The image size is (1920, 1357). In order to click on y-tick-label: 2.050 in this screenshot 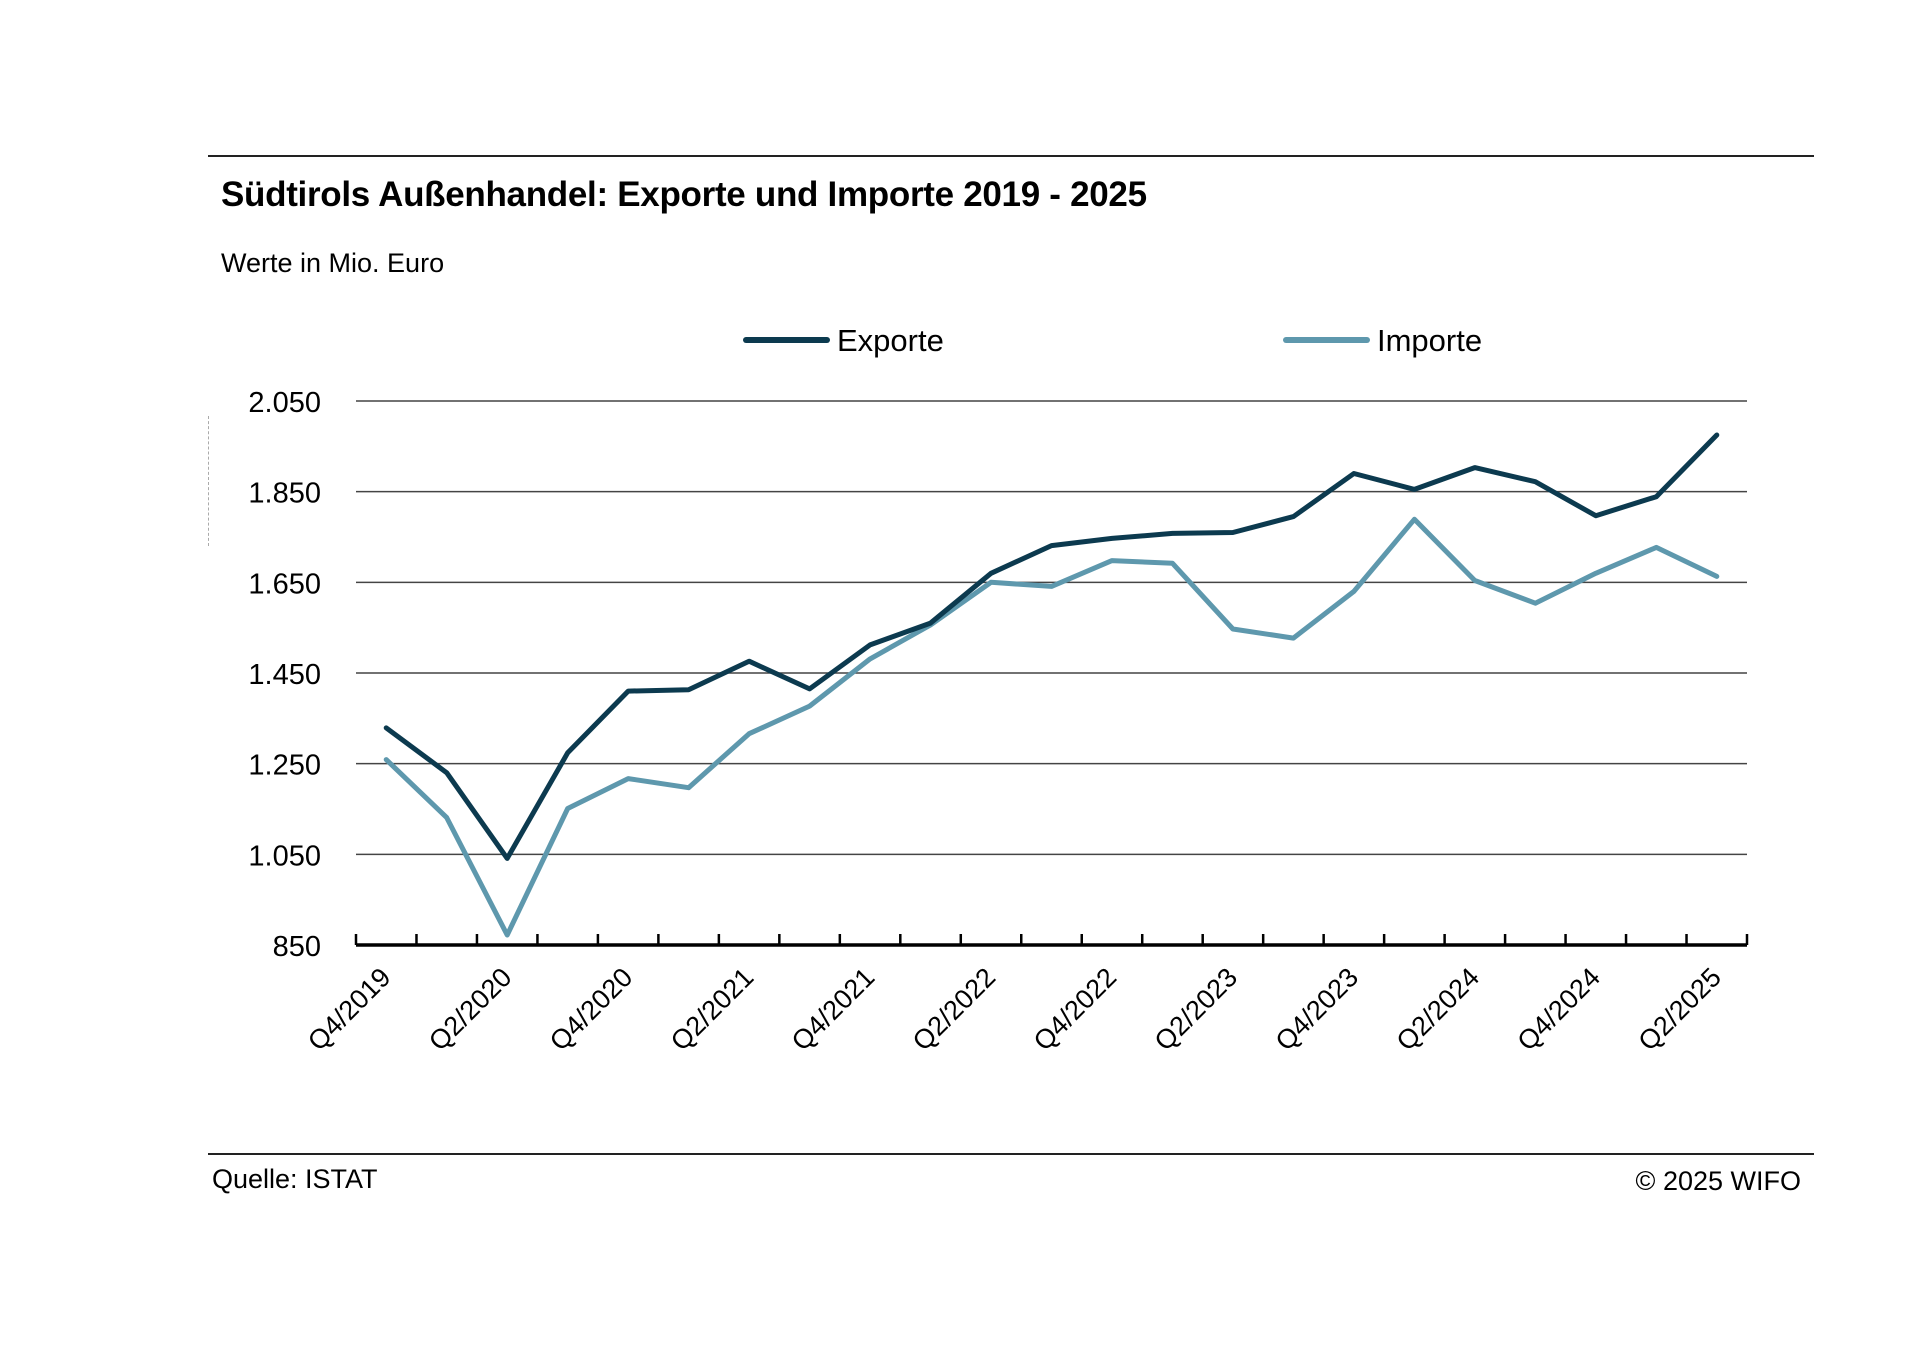, I will do `click(284, 403)`.